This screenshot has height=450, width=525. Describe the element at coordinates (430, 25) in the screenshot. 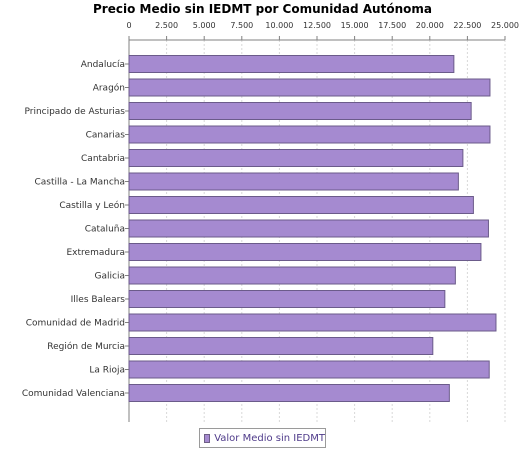

I see `x-tick-label: 20.000` at that location.